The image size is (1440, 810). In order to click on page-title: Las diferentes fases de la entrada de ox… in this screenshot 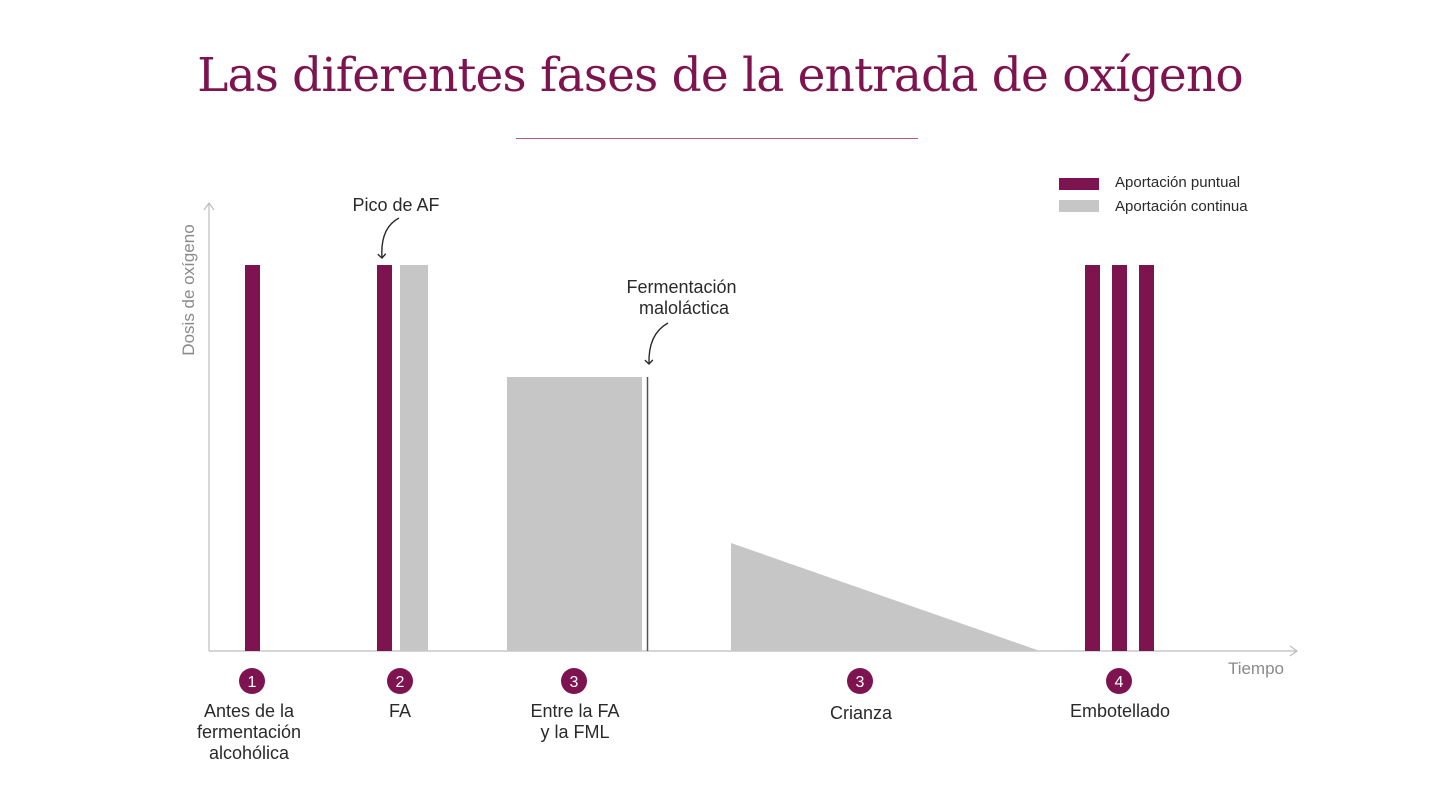, I will do `click(720, 75)`.